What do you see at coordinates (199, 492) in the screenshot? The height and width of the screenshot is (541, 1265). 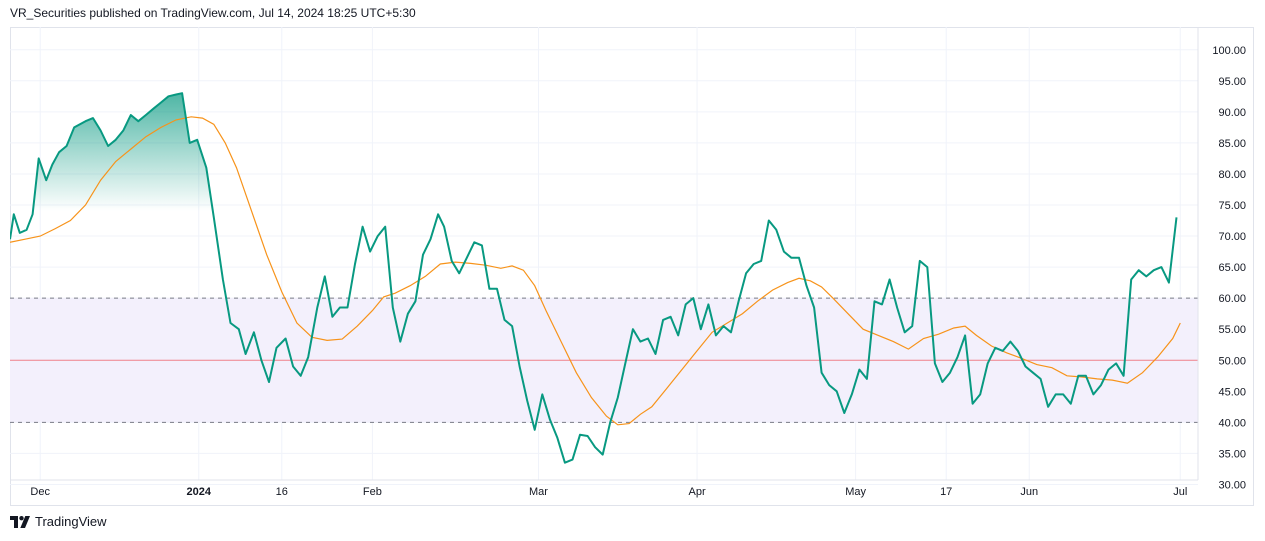 I see `x-tick-label: 2024` at bounding box center [199, 492].